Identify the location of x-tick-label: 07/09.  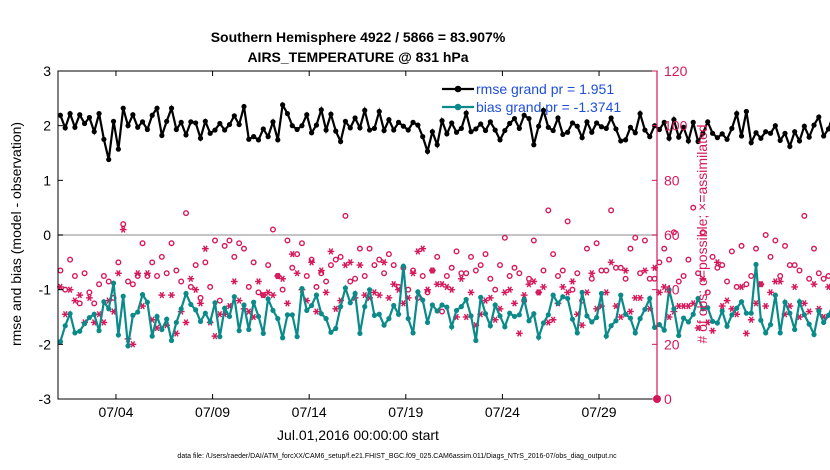
(212, 412).